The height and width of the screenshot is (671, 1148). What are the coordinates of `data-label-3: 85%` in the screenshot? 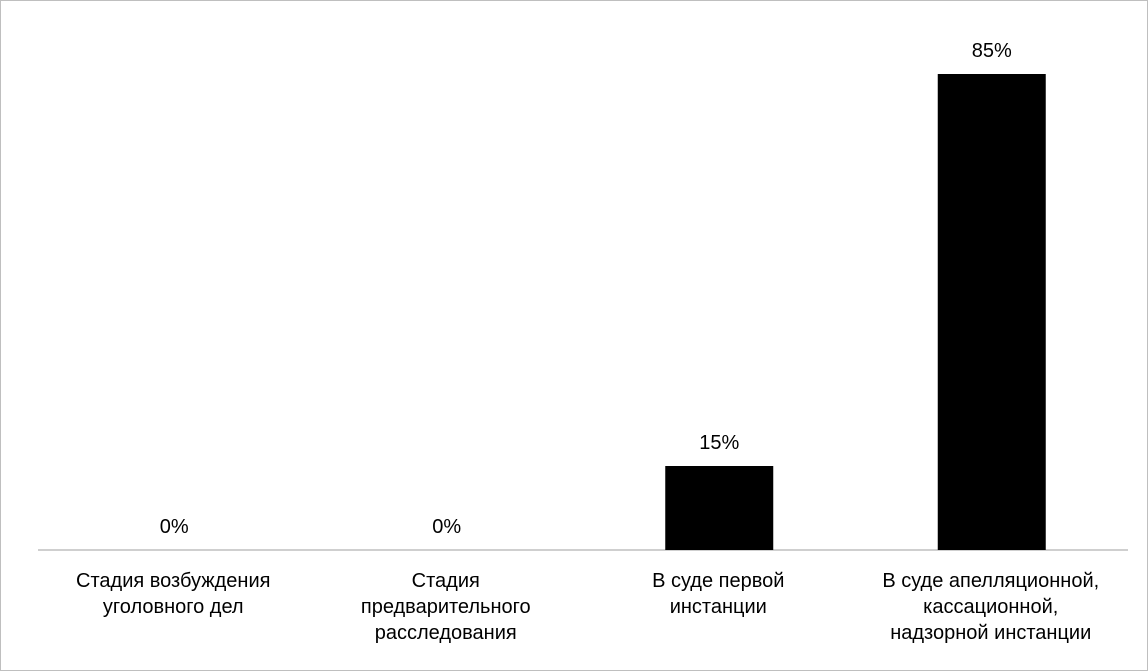 It's located at (992, 51).